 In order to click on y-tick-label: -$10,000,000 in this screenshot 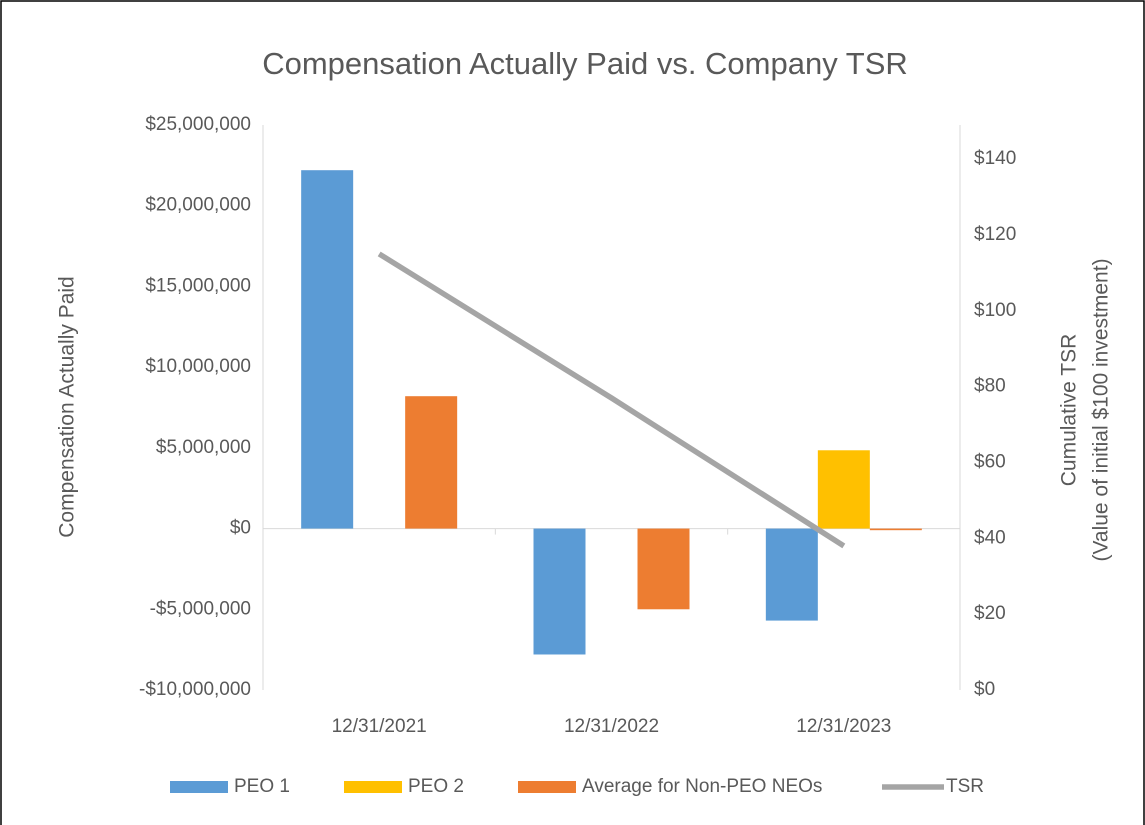, I will do `click(195, 689)`.